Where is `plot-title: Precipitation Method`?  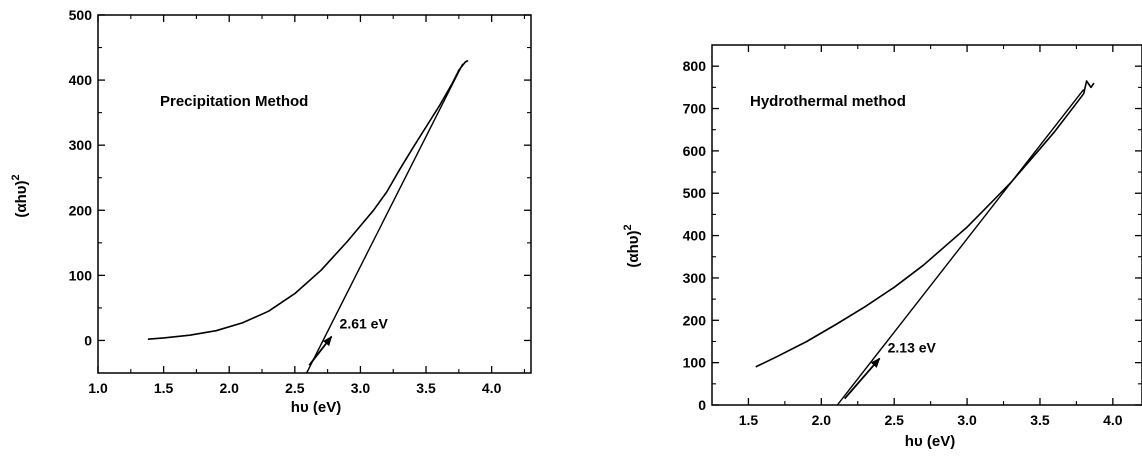 plot-title: Precipitation Method is located at coordinates (234, 101).